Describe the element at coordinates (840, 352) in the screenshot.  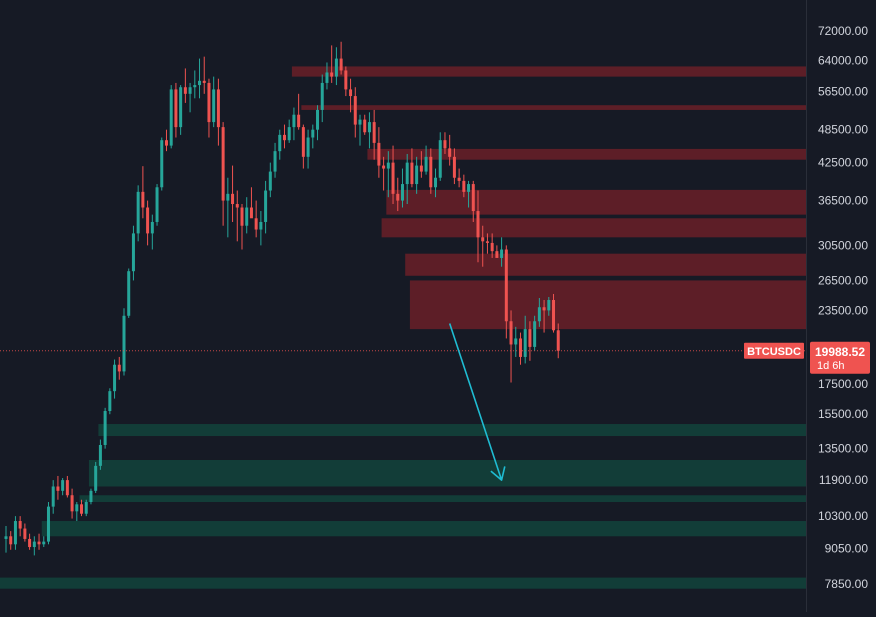
I see `last-price-label: 19988.52` at that location.